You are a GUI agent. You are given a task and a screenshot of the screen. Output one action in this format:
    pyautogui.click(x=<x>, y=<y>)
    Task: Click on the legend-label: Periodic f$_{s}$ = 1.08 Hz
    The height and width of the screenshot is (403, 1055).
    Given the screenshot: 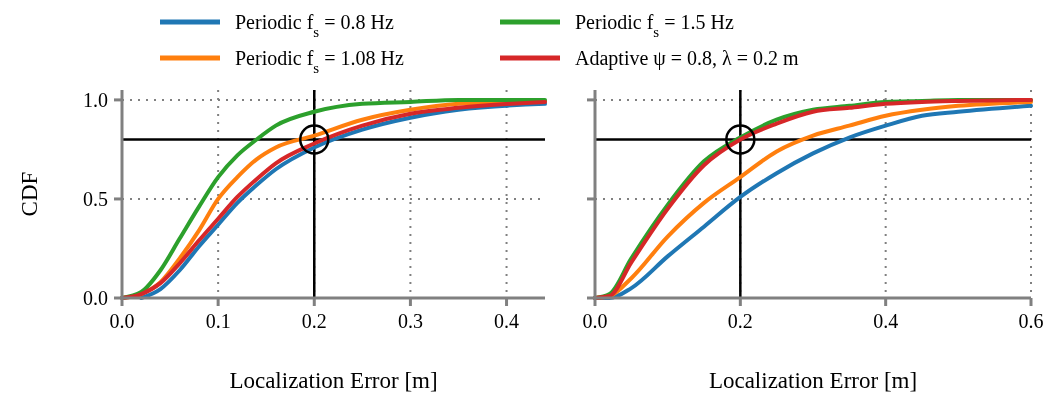 What is the action you would take?
    pyautogui.click(x=319, y=61)
    